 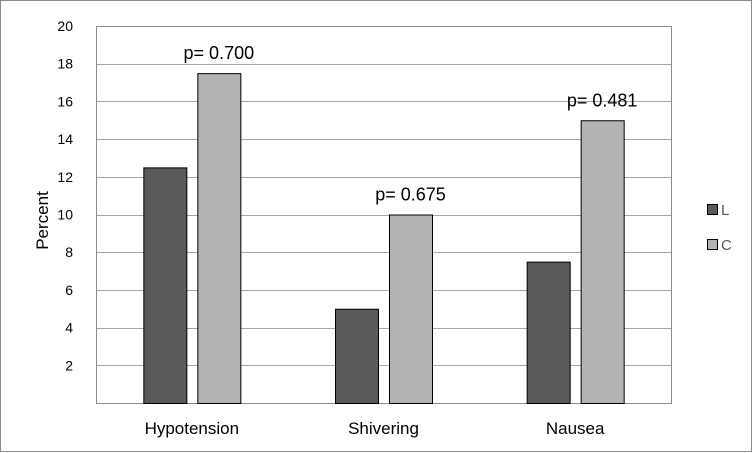 What do you see at coordinates (192, 428) in the screenshot?
I see `x-category-label: Hypotension` at bounding box center [192, 428].